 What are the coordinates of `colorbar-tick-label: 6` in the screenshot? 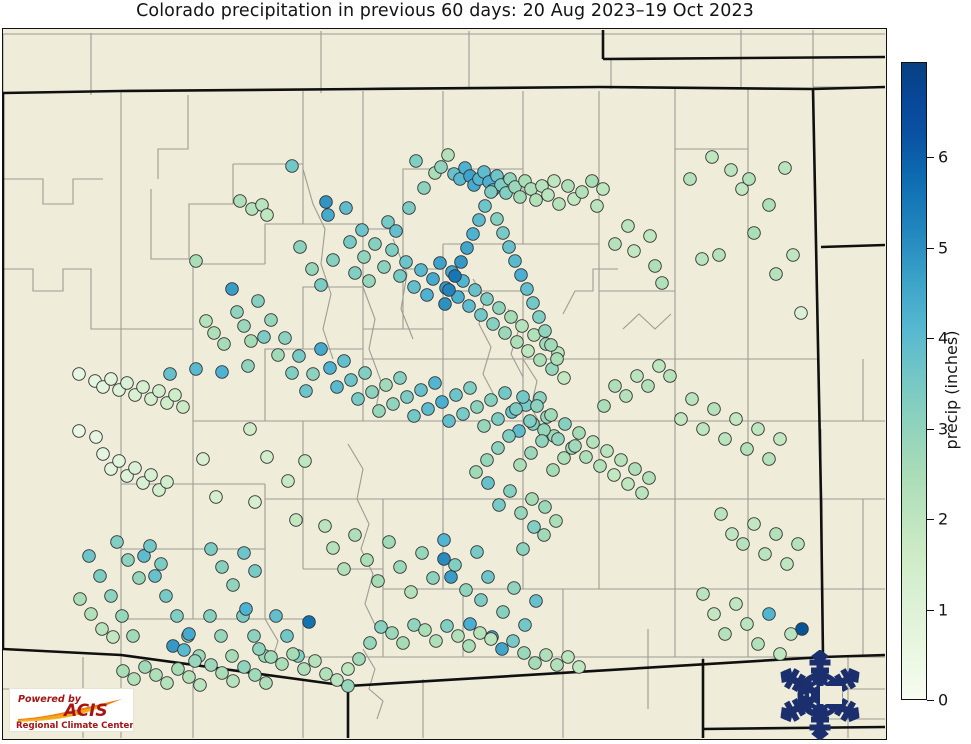 It's located at (943, 157).